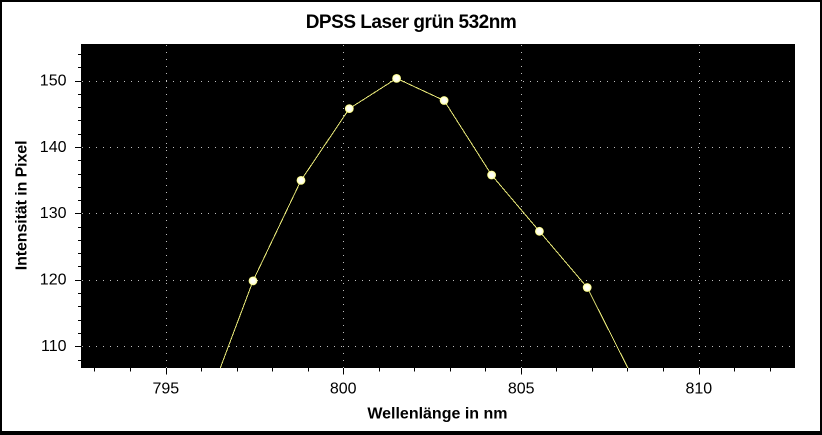 The width and height of the screenshot is (822, 435). I want to click on svg-text: 120, so click(53, 280).